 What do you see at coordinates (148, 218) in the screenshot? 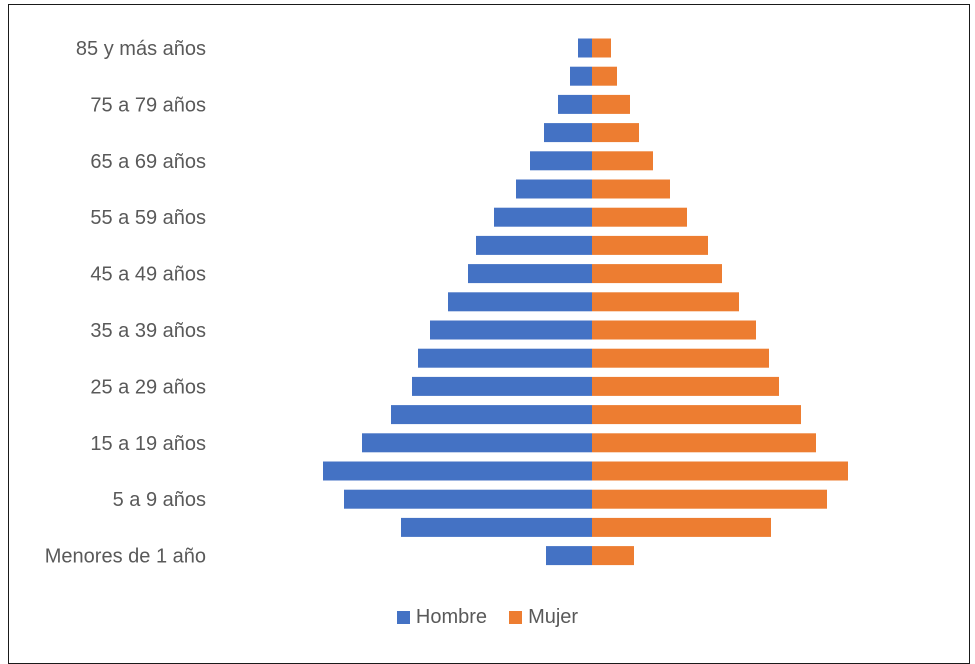
I see `y-tick-label: 55 a 59 años` at bounding box center [148, 218].